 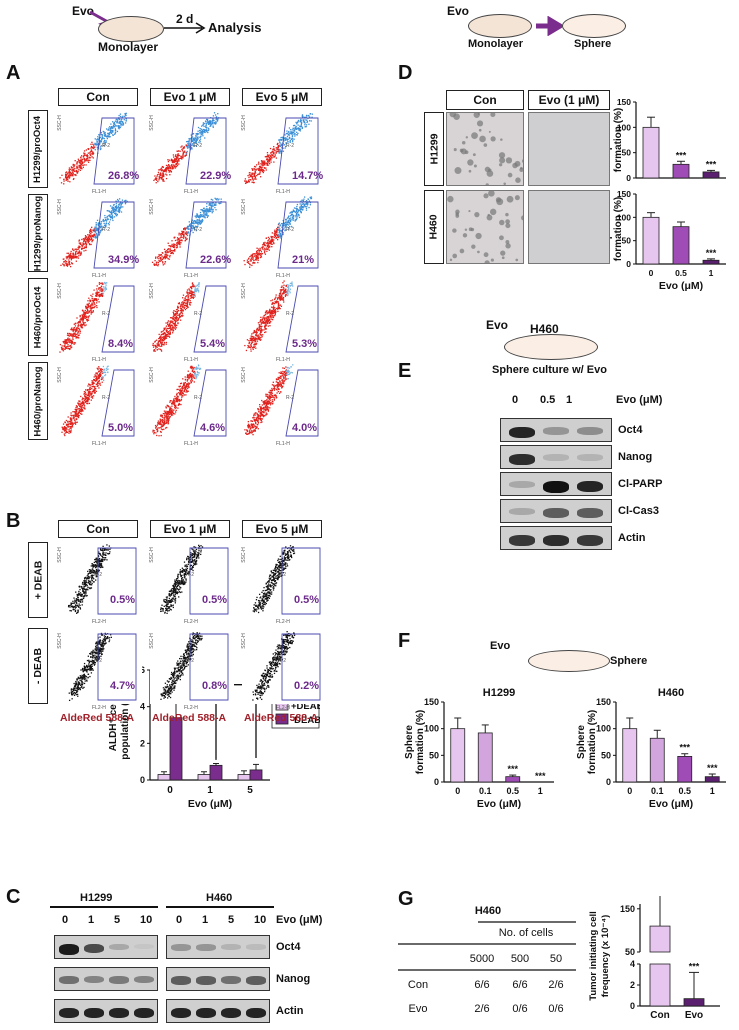 I want to click on e-evo-label: Evo, so click(x=497, y=325).